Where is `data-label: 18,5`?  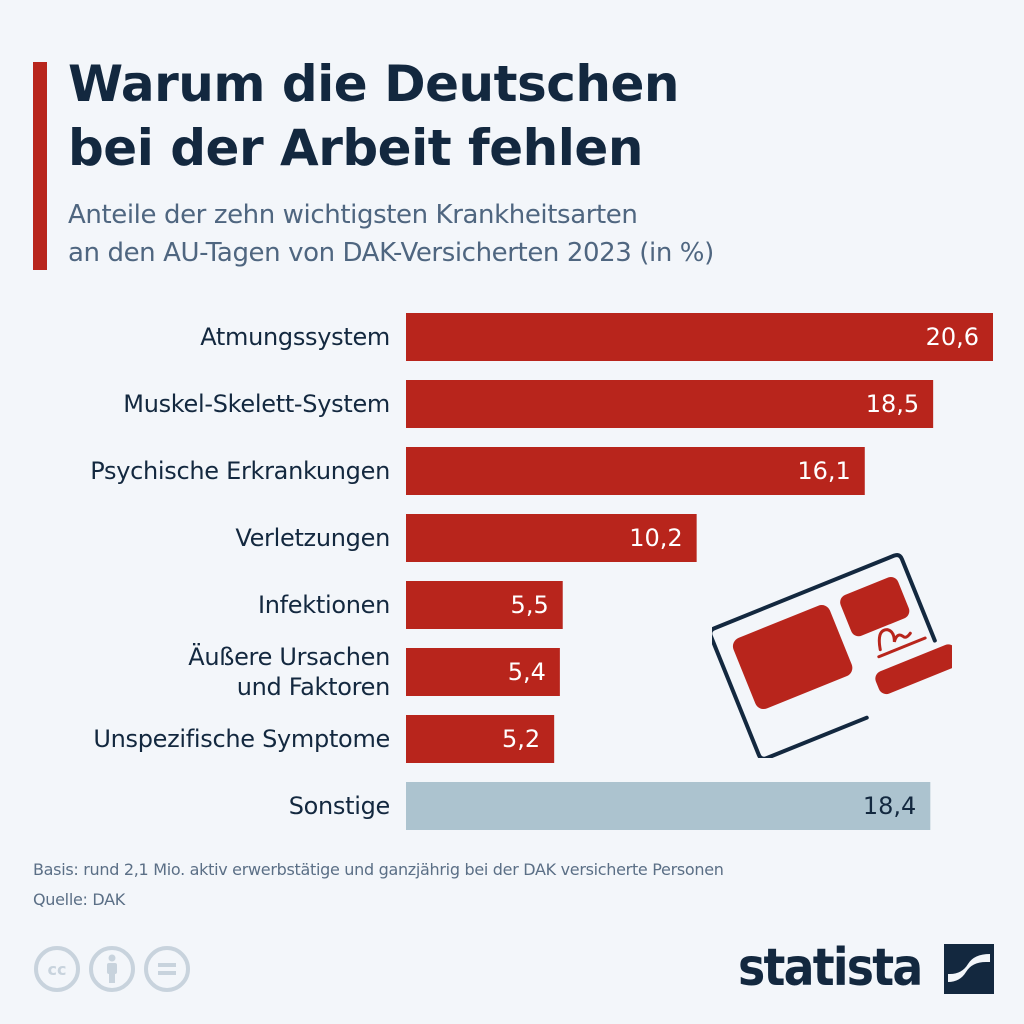
data-label: 18,5 is located at coordinates (892, 404).